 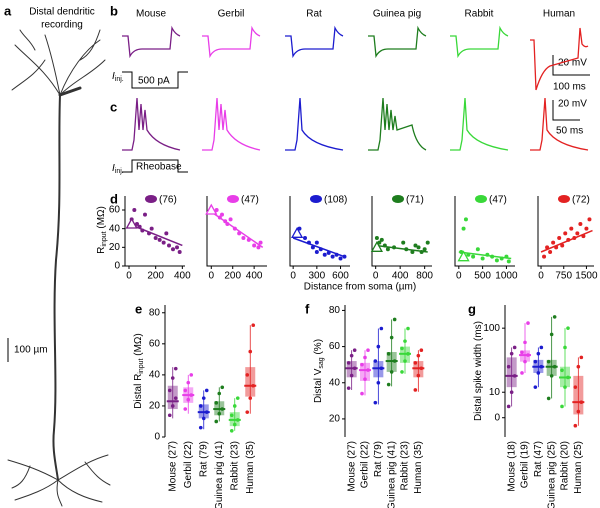 What do you see at coordinates (569, 87) in the screenshot?
I see `scale-label: 100 ms` at bounding box center [569, 87].